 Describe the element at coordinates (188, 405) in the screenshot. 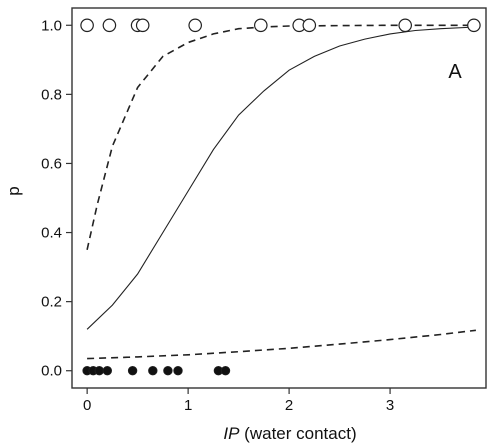

I see `x-tick-label: 1` at that location.